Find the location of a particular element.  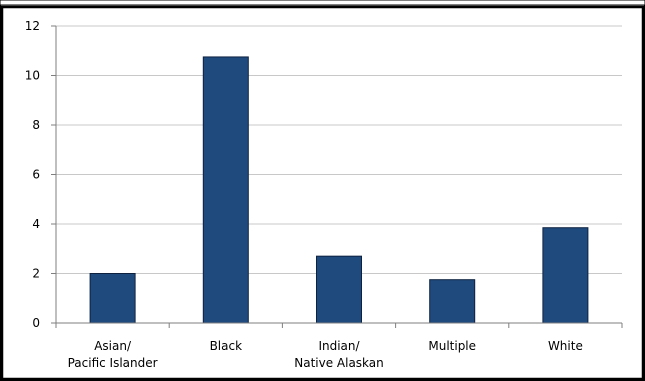

y-tick-label: 6 is located at coordinates (36, 175).